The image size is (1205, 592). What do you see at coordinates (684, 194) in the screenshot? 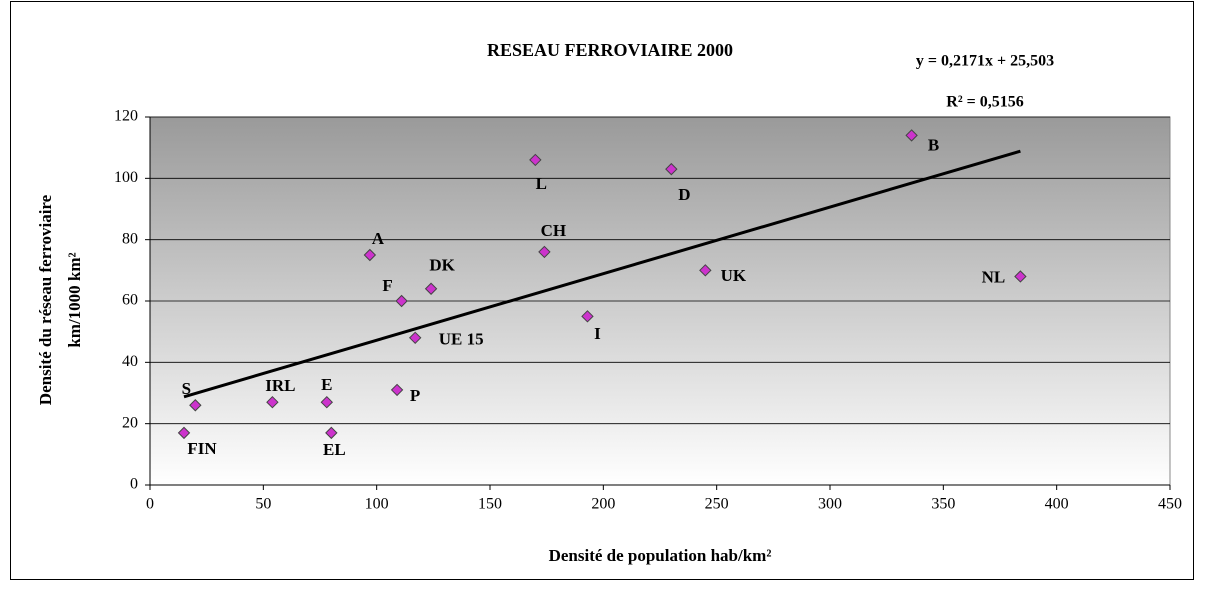
I see `point-label: D` at bounding box center [684, 194].